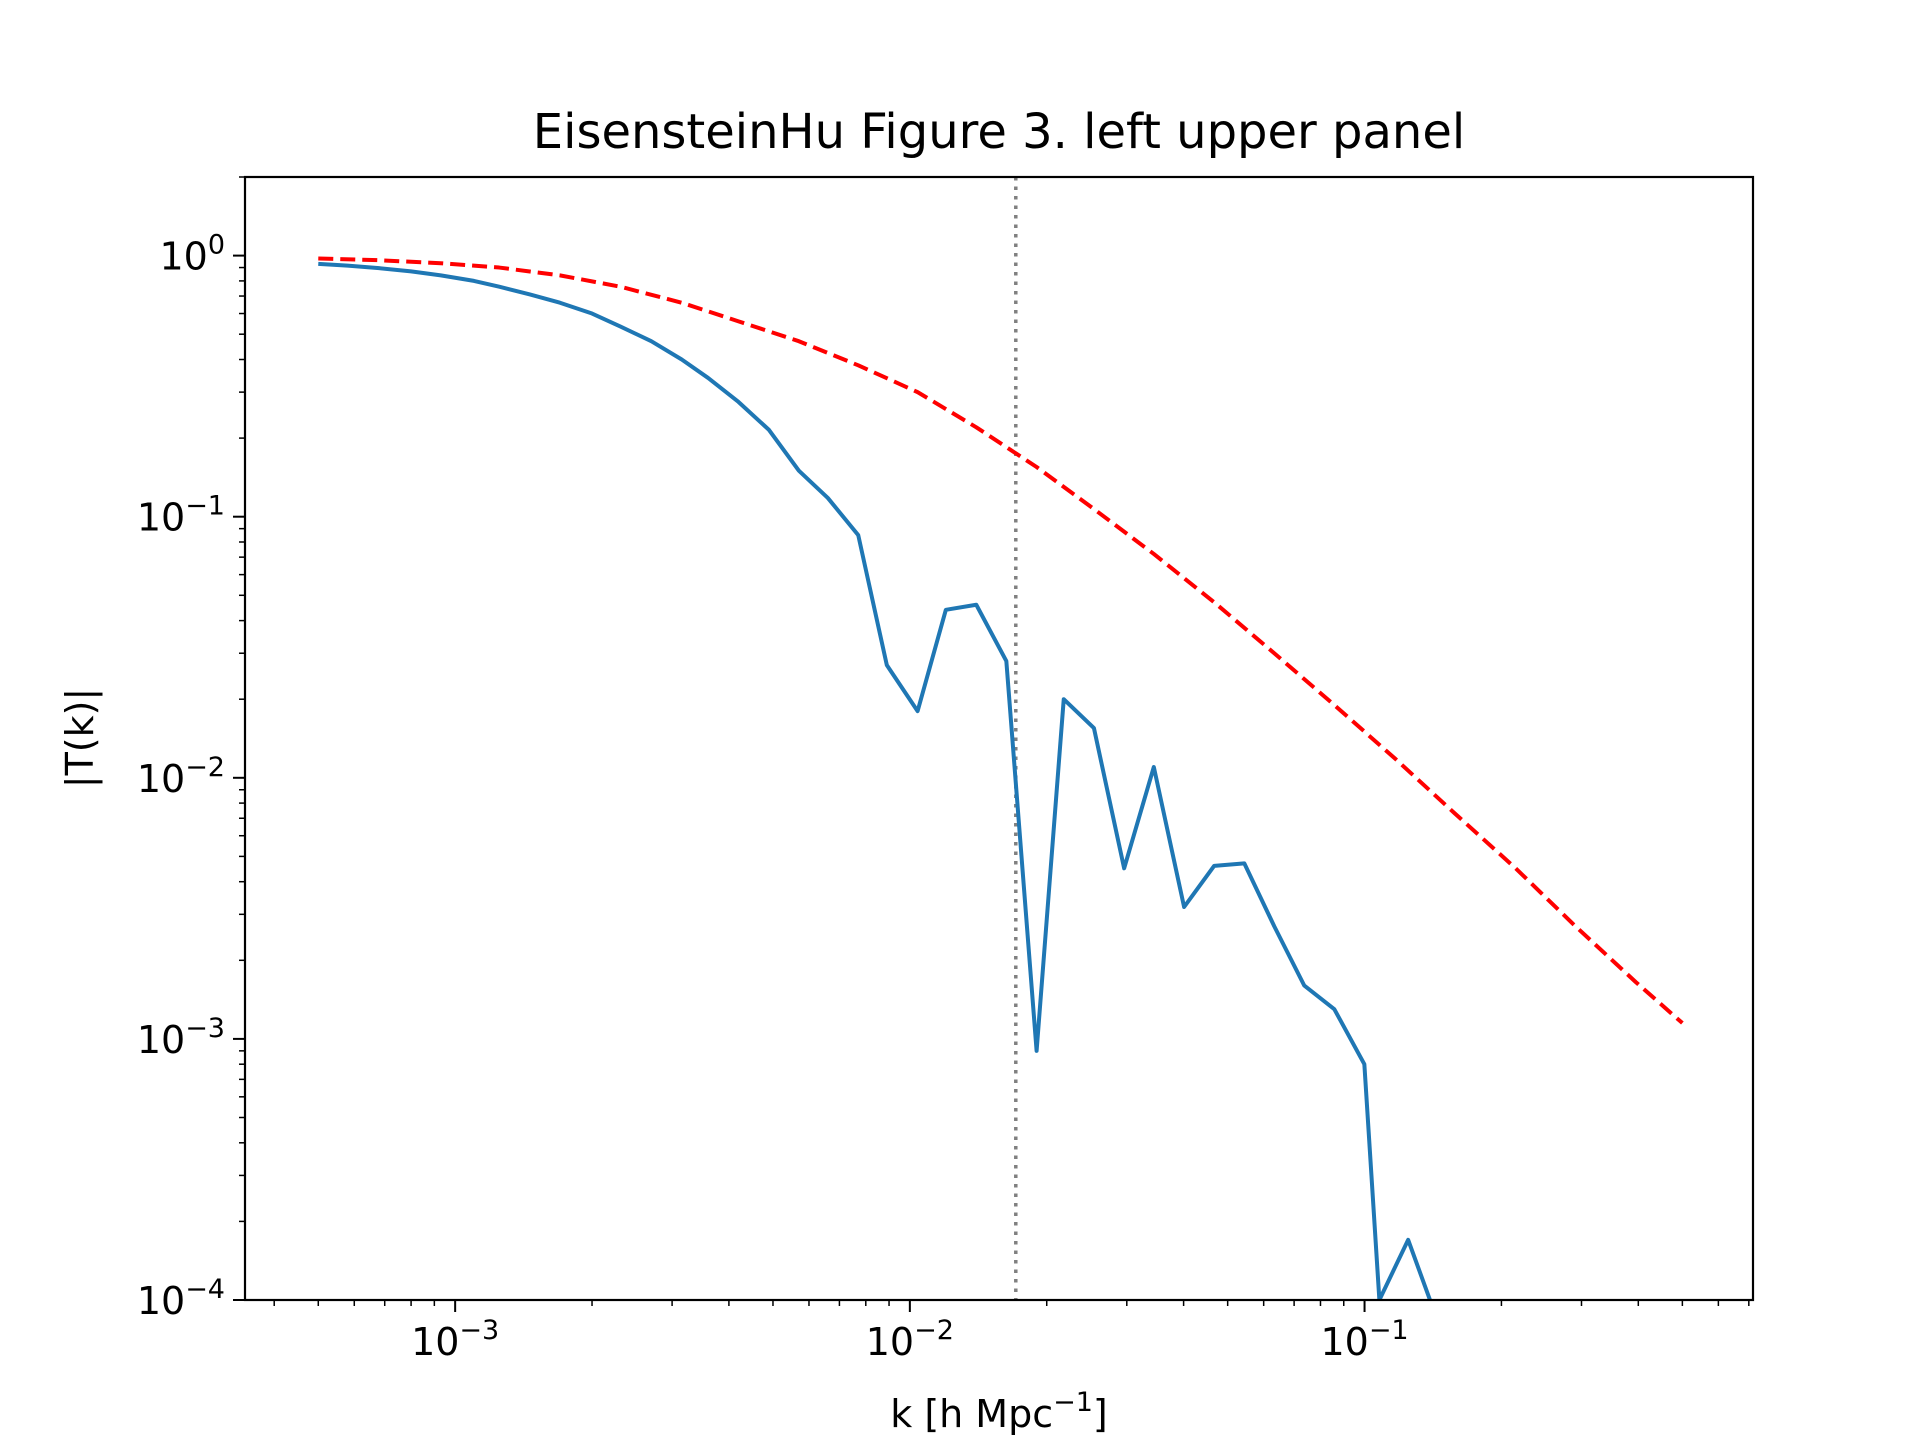 This screenshot has height=1440, width=1920. I want to click on y-tick-label: 10⁻⁴, so click(181, 1298).